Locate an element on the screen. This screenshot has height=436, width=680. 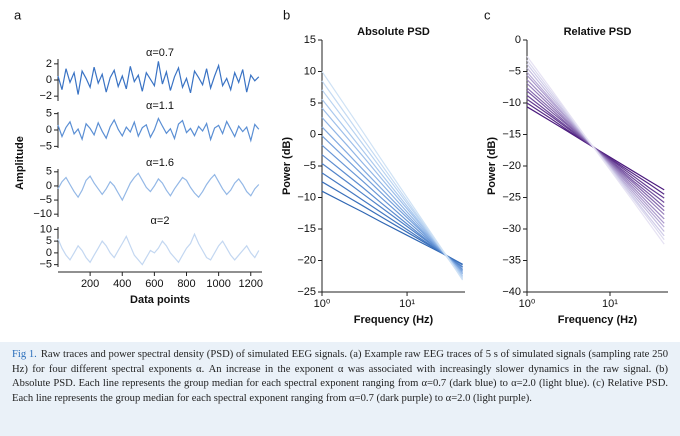
x-tick-label: 600 is located at coordinates (154, 284).